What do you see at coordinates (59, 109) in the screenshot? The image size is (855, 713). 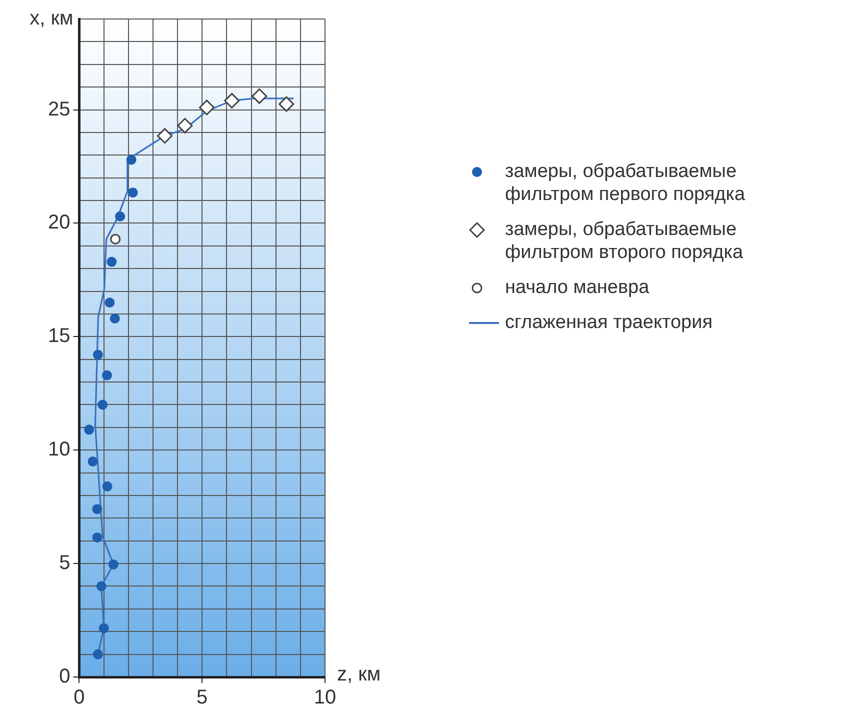 I see `y-tick-label: 25` at bounding box center [59, 109].